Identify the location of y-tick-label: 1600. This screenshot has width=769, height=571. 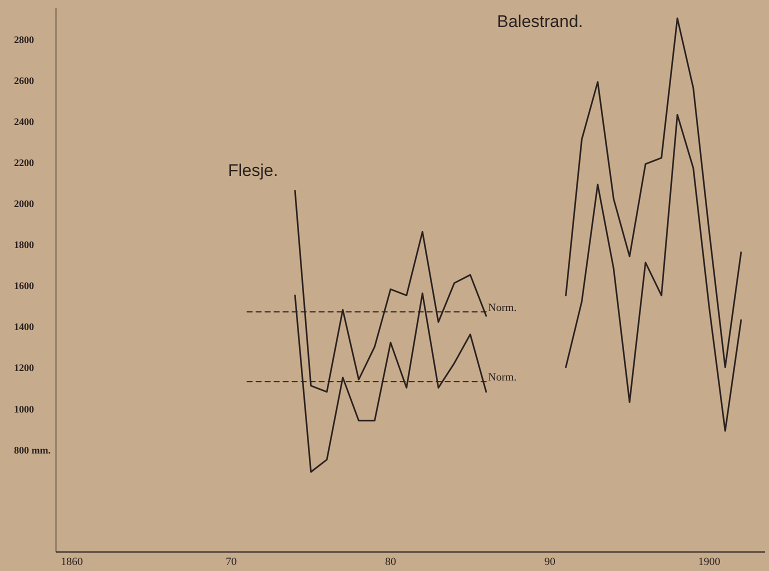
(24, 286).